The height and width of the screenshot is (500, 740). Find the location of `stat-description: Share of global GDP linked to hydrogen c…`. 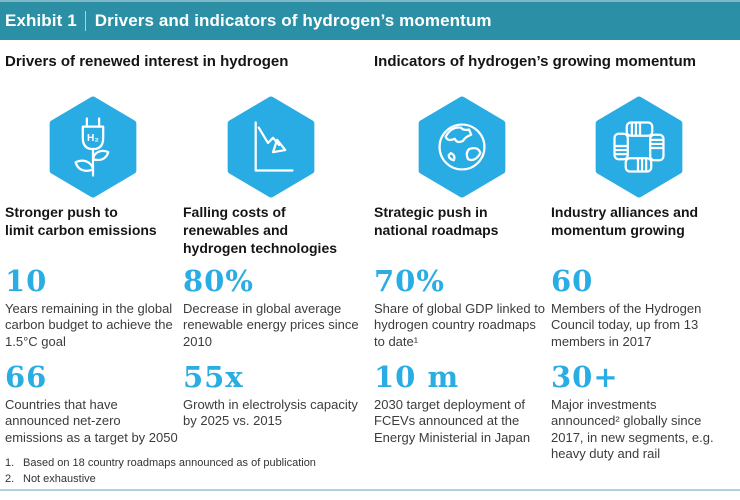

stat-description: Share of global GDP linked to hydrogen c… is located at coordinates (460, 325).